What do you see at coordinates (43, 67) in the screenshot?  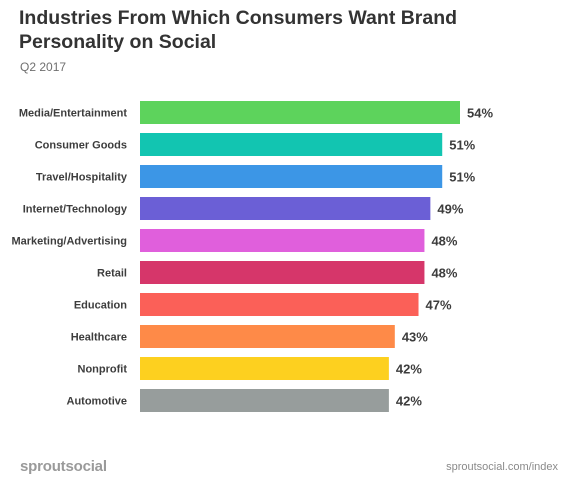 I see `chart-subtitle: Q2 2017` at bounding box center [43, 67].